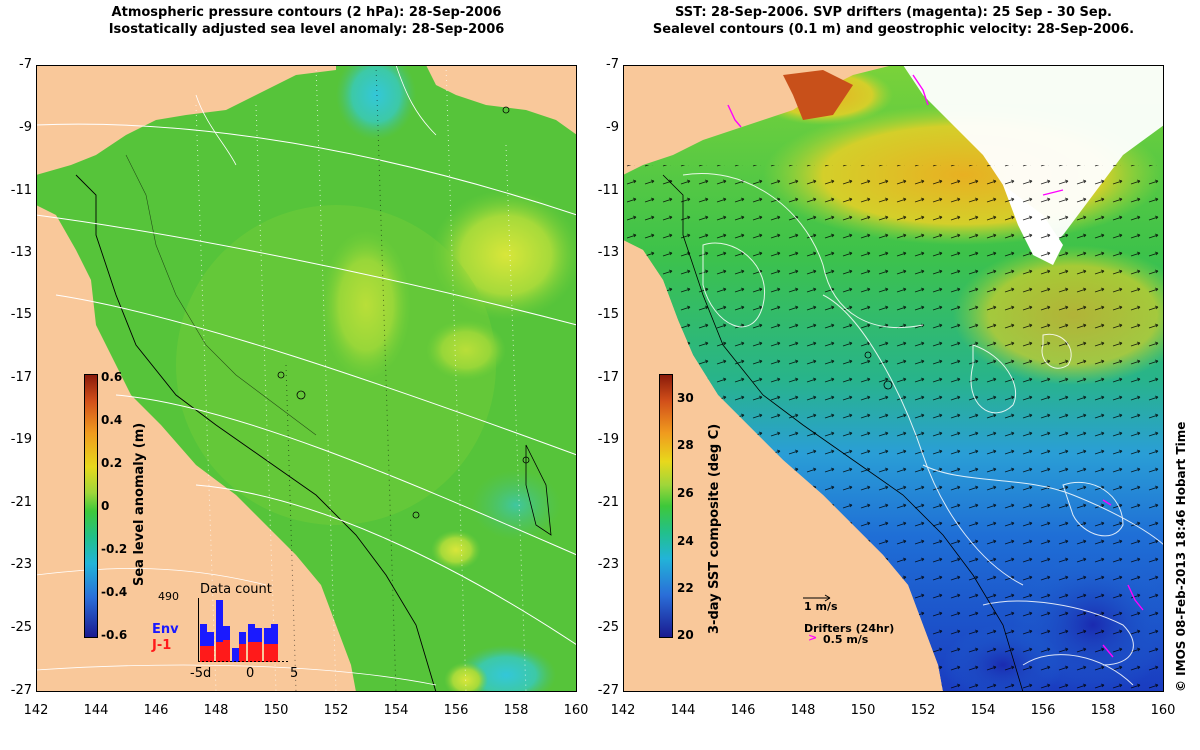 The width and height of the screenshot is (1200, 750). Describe the element at coordinates (983, 710) in the screenshot. I see `right-x-tick: 154` at that location.